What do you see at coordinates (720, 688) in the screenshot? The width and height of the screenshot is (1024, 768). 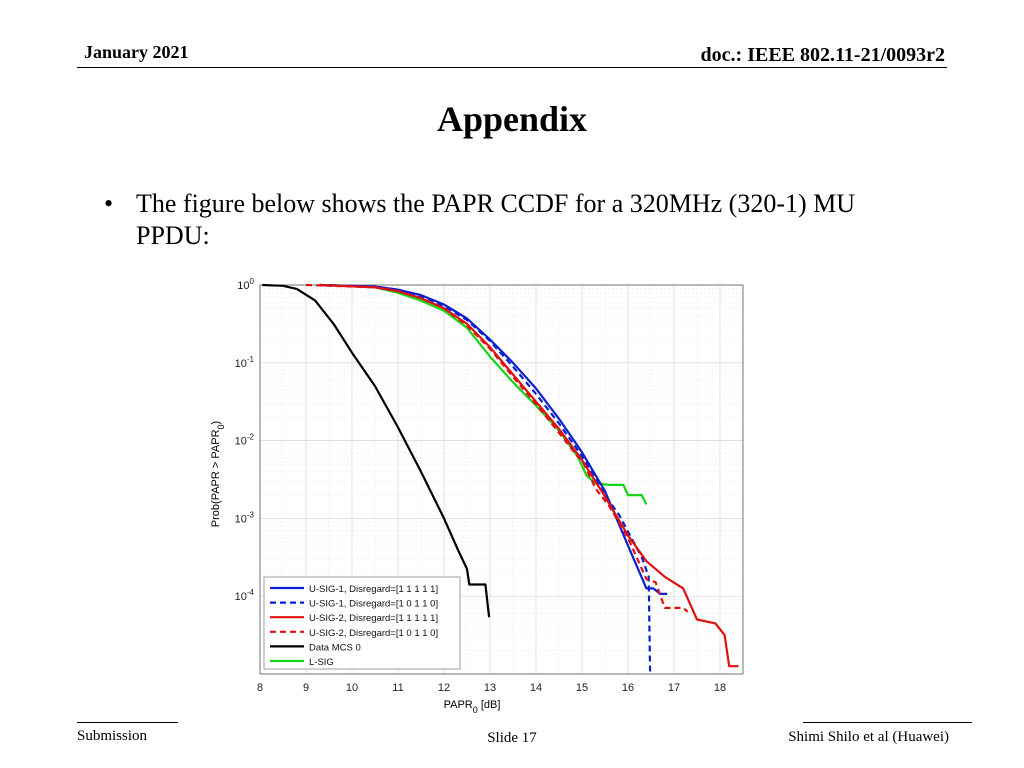 I see `x-tick-label: 18` at bounding box center [720, 688].